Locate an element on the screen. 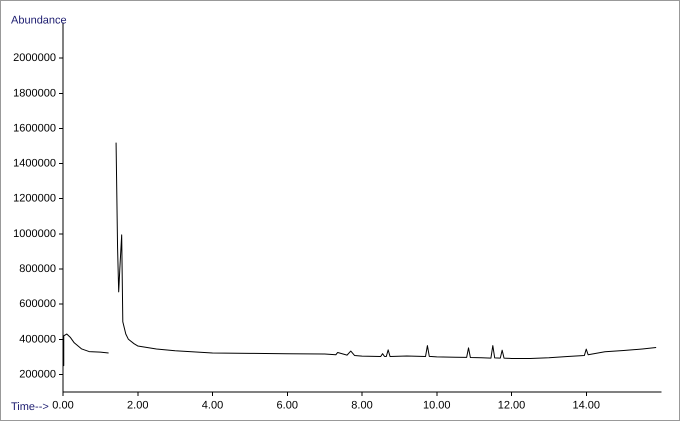 This screenshot has width=680, height=421. y-tick-label: 1600000 is located at coordinates (34, 128).